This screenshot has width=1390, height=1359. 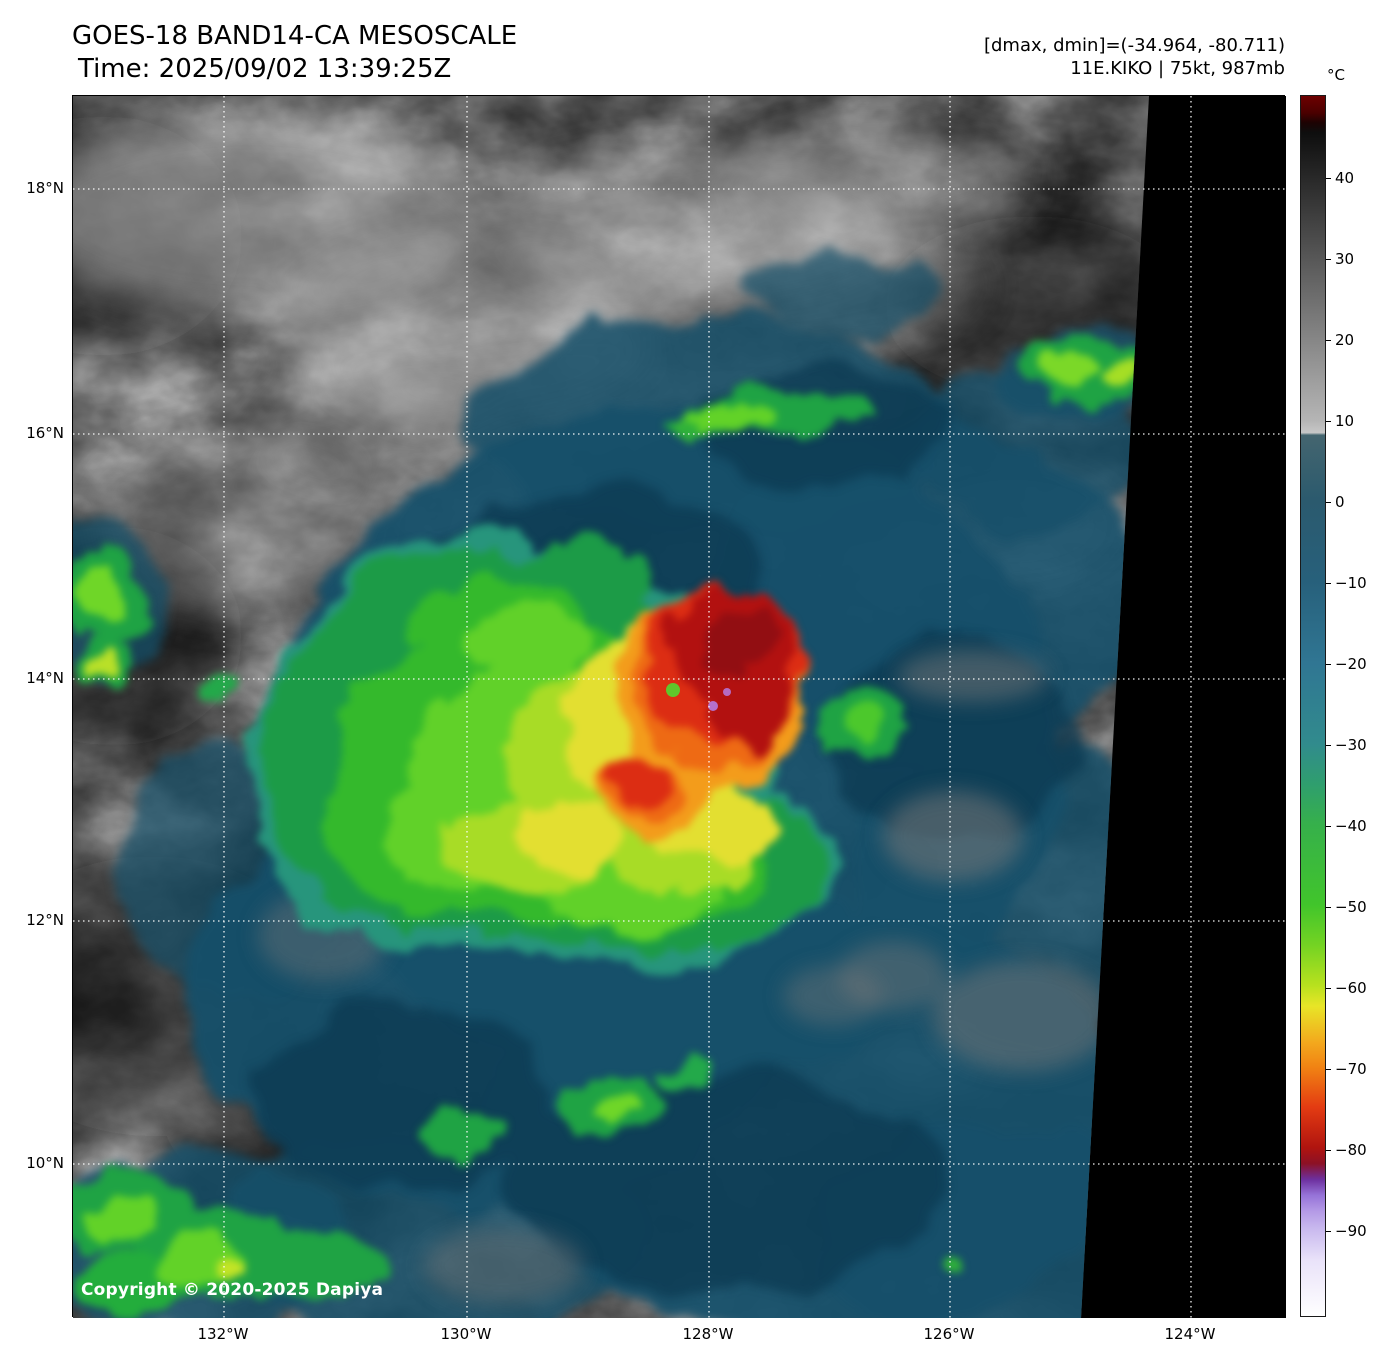 I want to click on cb-label-10: 10, so click(x=1340, y=421).